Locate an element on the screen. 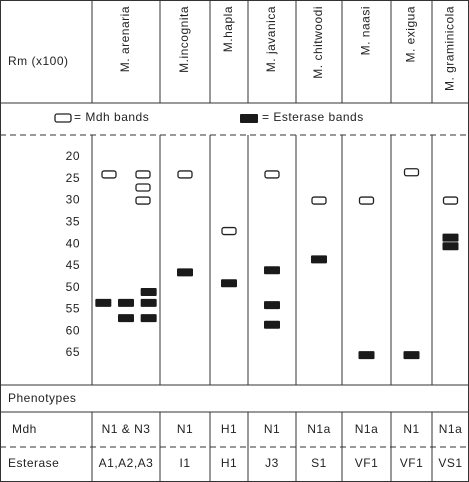 The height and width of the screenshot is (482, 469). esterase-phenotype: S1 is located at coordinates (319, 463).